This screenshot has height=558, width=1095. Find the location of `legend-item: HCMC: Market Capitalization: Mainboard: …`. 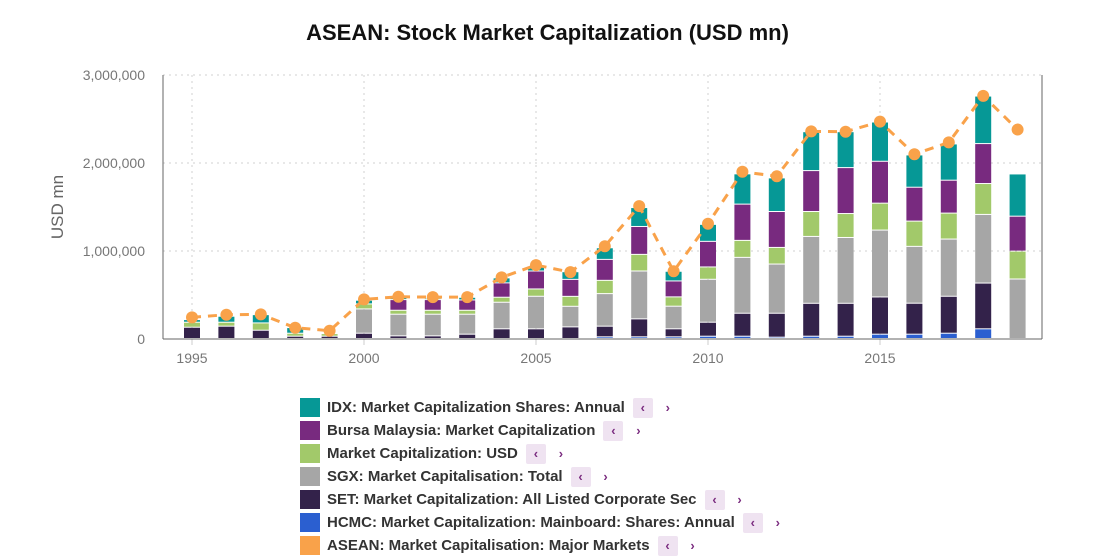

legend-item: HCMC: Market Capitalization: Mainboard: … is located at coordinates (544, 522).